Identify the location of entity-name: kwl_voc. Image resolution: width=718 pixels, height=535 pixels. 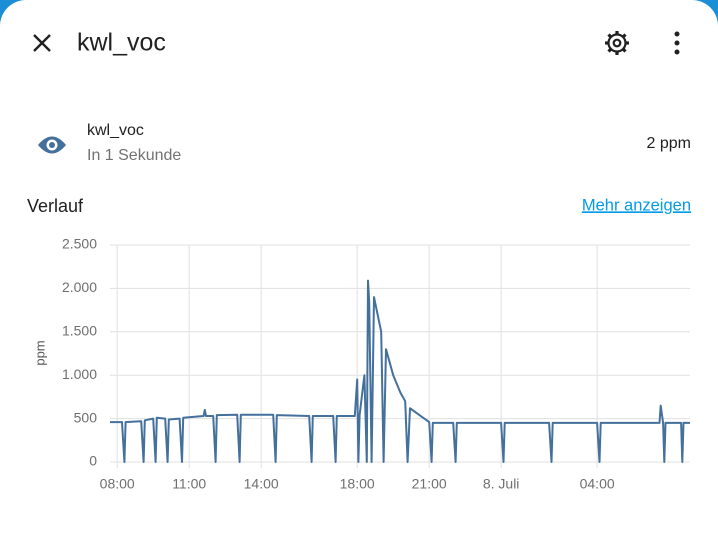
(115, 130).